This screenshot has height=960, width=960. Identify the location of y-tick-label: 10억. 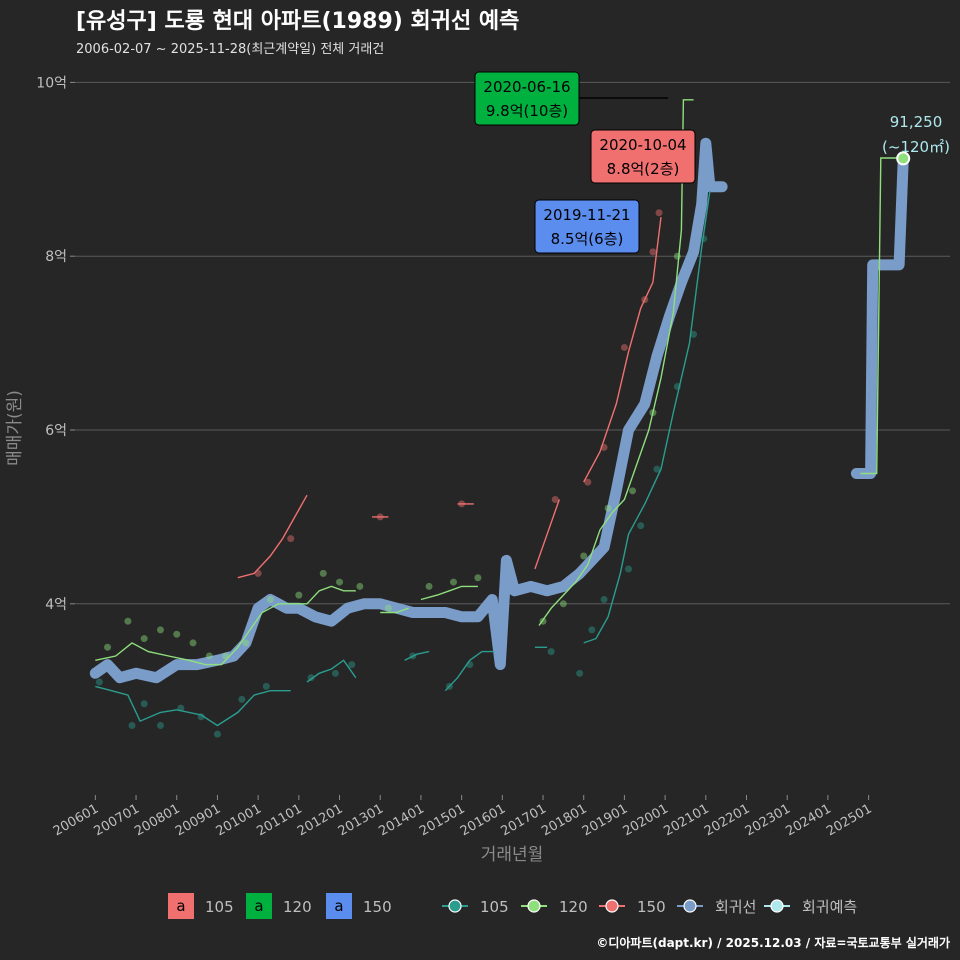
(51, 83).